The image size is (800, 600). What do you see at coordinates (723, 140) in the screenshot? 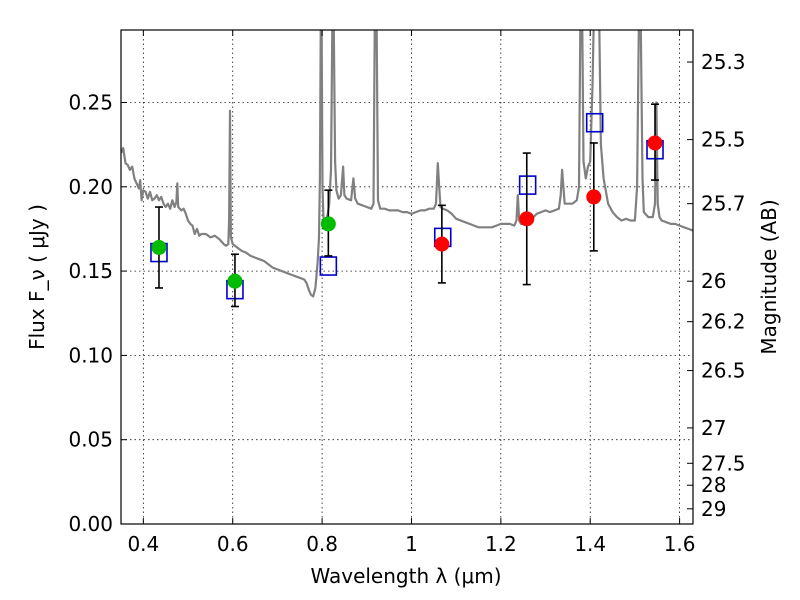
I see `right-tick-label: 25.5` at bounding box center [723, 140].